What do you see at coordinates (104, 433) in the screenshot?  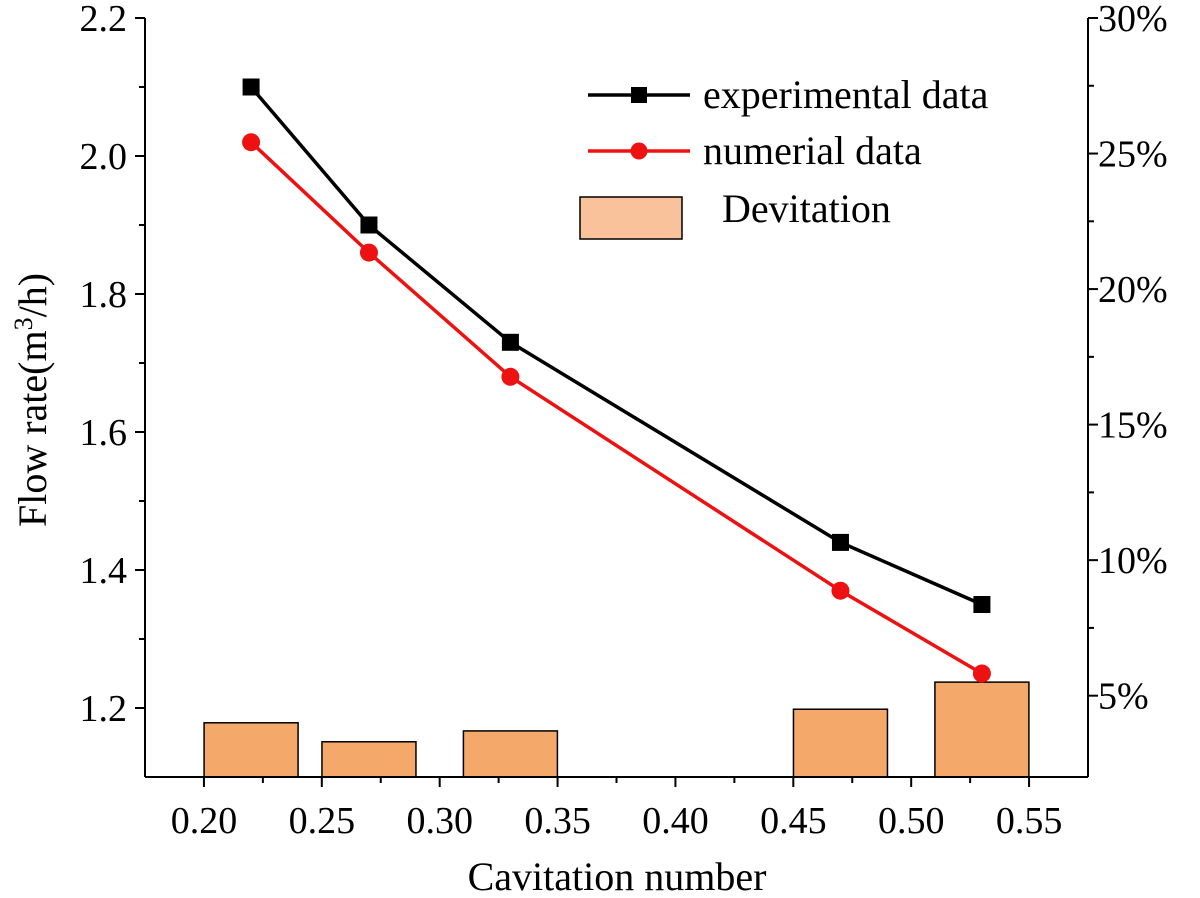 I see `y-tick-label-2: 1.6` at bounding box center [104, 433].